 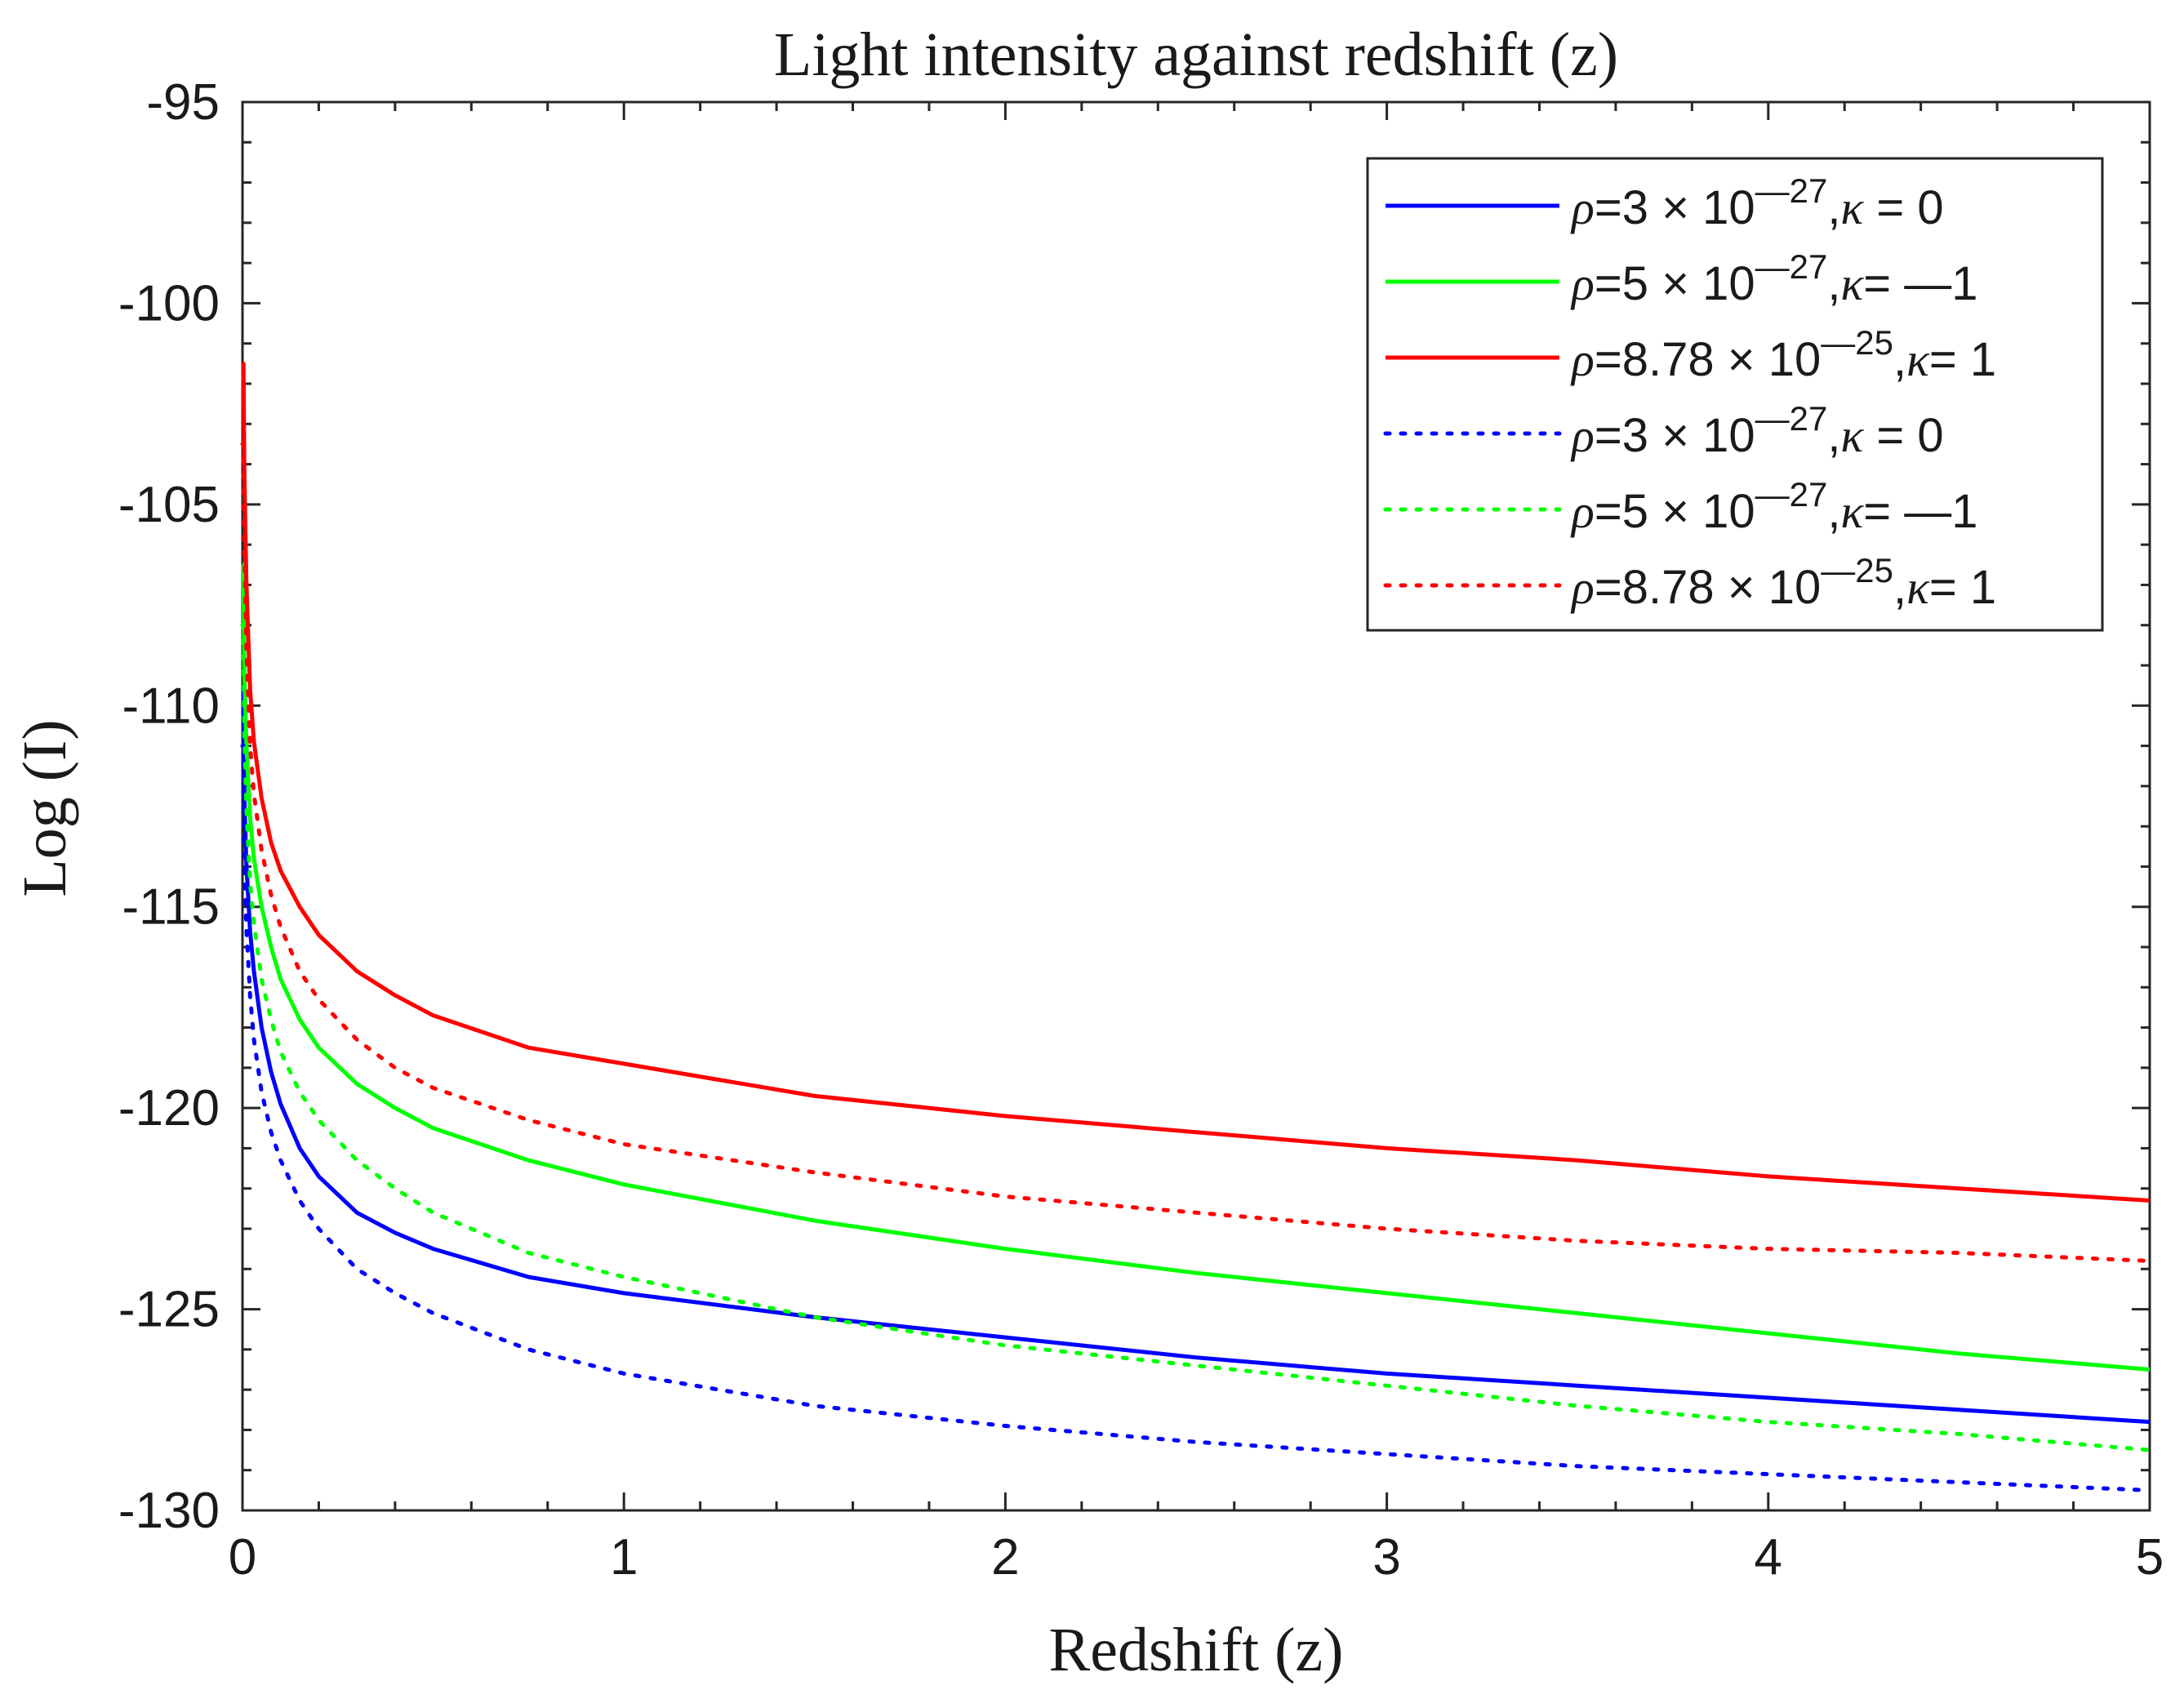 I want to click on y-tick-label: -120, so click(x=169, y=1108).